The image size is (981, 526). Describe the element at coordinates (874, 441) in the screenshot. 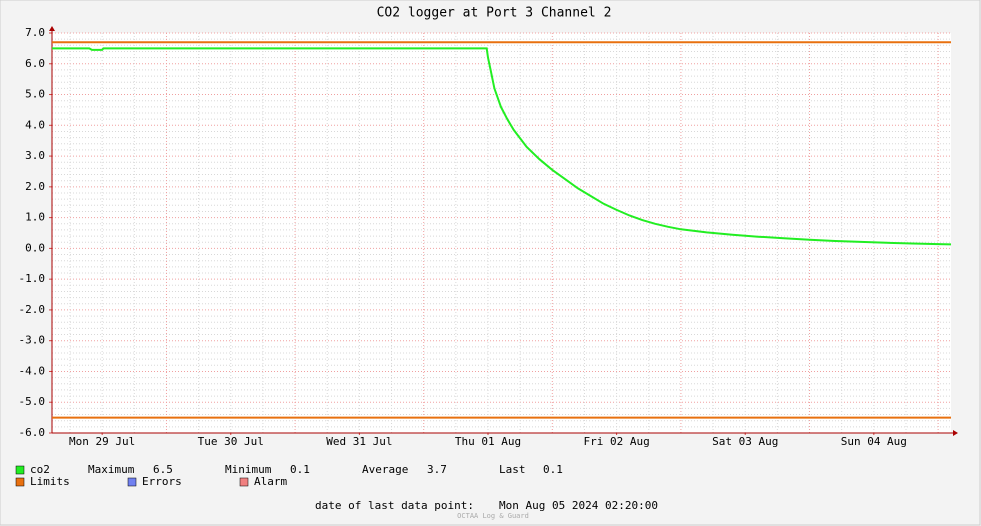

I see `x-tick-label: Sun 04 Aug` at that location.